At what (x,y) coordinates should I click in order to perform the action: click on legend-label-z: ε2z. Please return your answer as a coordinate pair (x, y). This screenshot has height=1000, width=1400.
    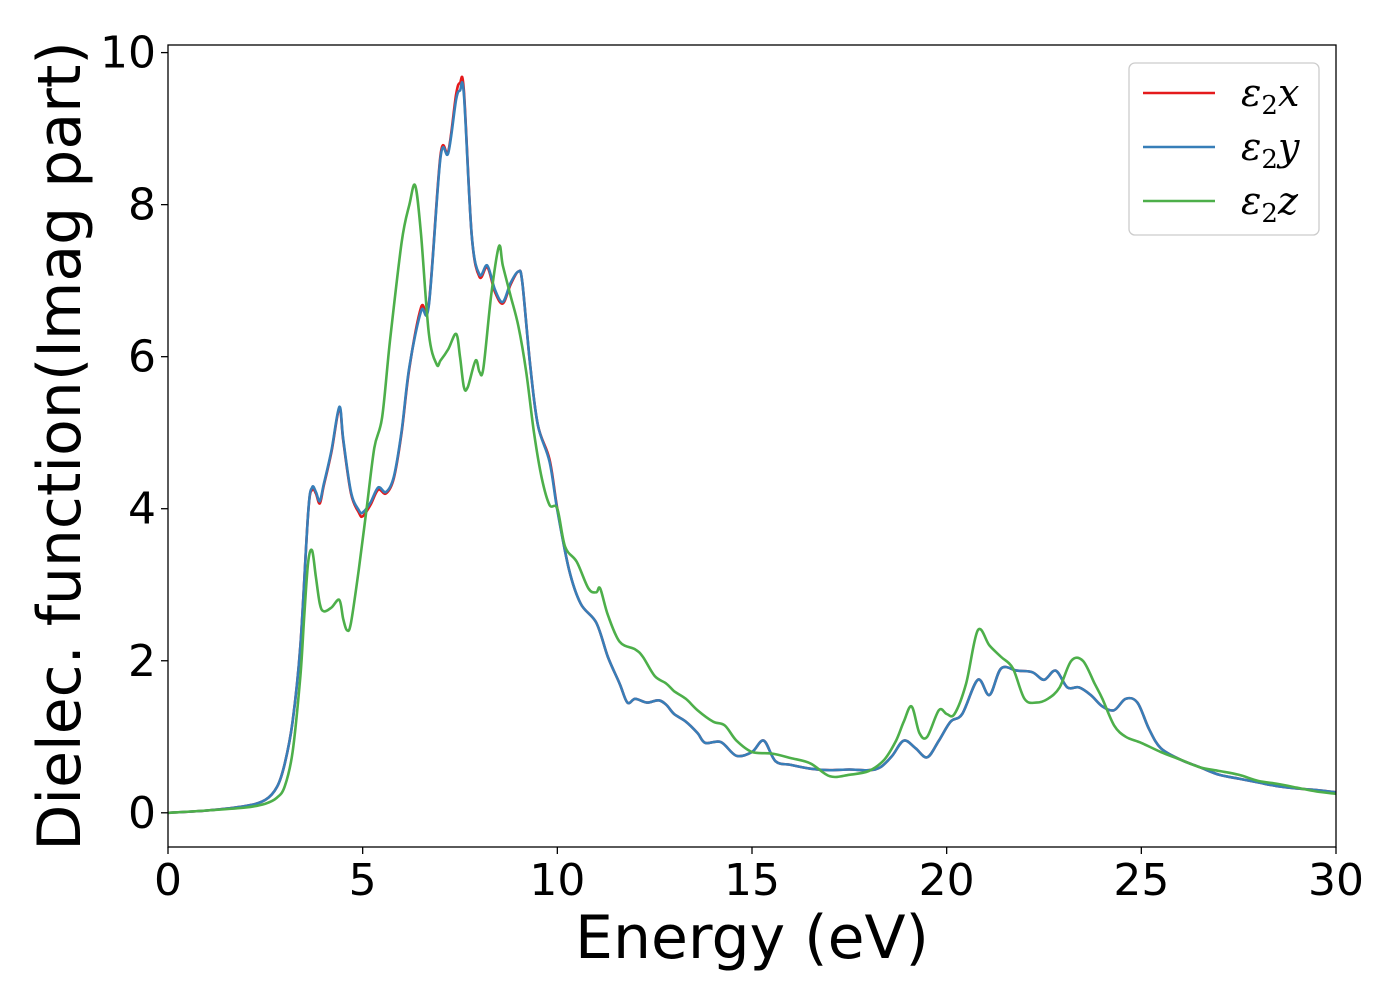
    Looking at the image, I should click on (1270, 204).